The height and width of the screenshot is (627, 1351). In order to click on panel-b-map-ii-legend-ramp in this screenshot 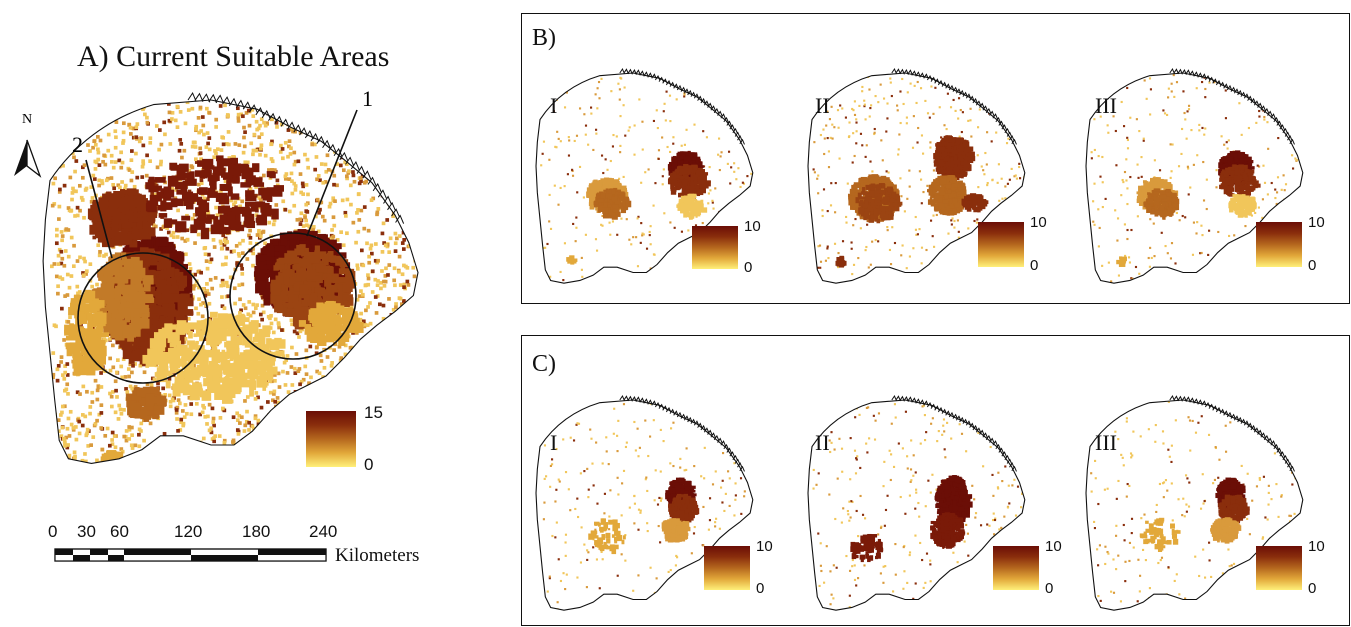, I will do `click(1001, 244)`.